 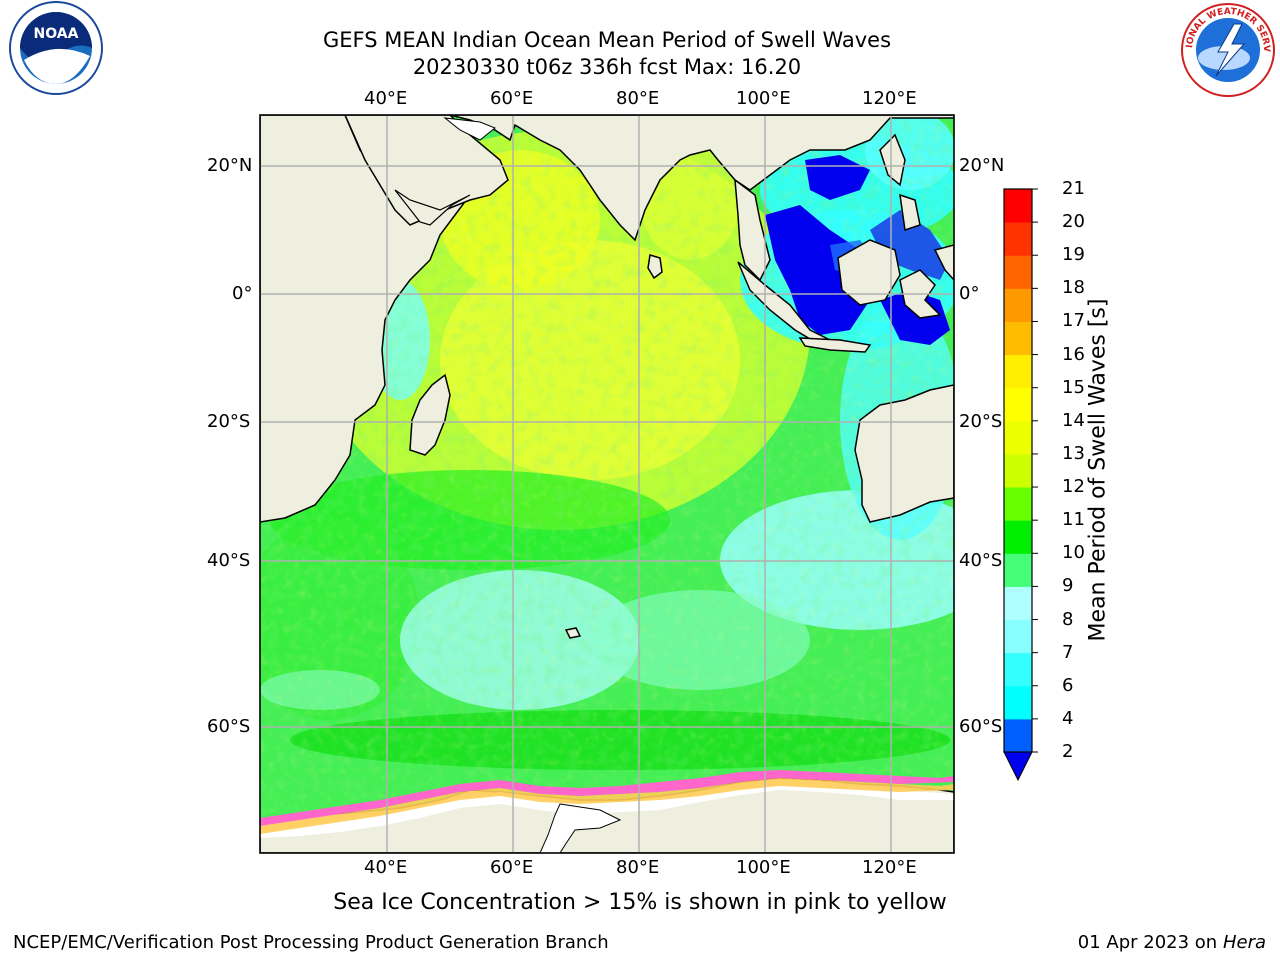 What do you see at coordinates (1068, 619) in the screenshot?
I see `colorbar-tick-label: 8` at bounding box center [1068, 619].